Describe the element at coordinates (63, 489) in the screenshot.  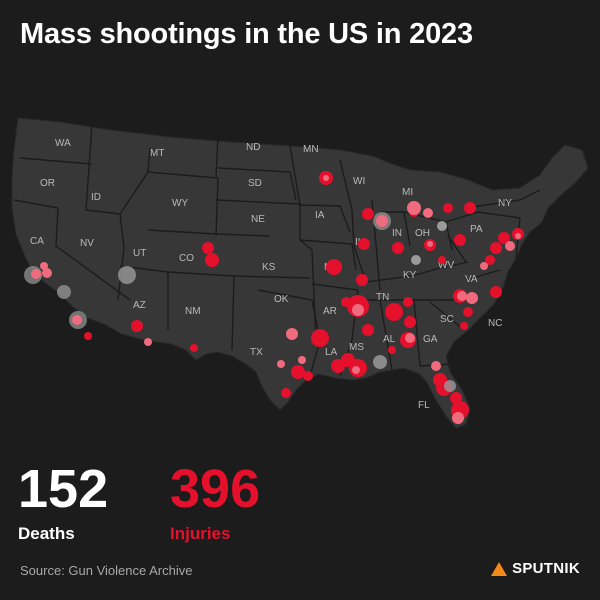
I see `deaths-count: 152` at that location.